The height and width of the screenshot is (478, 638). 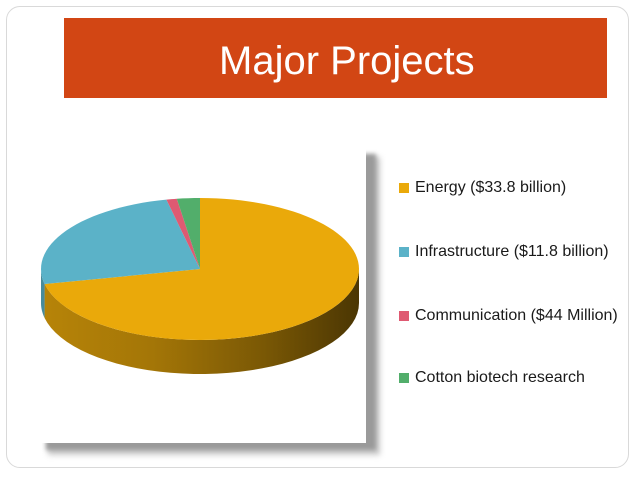 I want to click on legend-label: Communication ($44 Million), so click(x=516, y=315).